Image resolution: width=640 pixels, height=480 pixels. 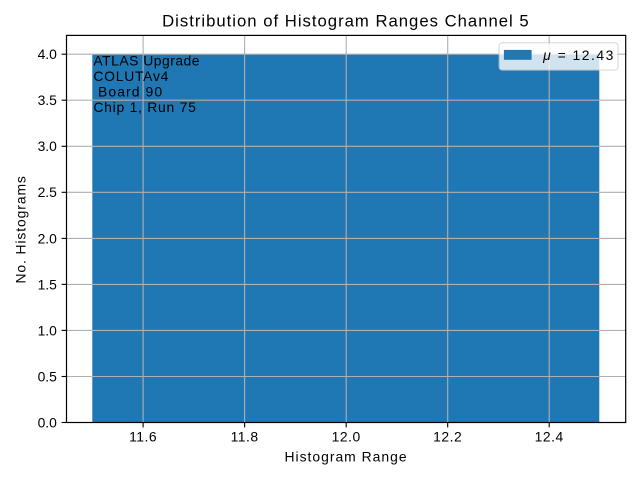 I want to click on svg-text: 12.0, so click(x=346, y=437).